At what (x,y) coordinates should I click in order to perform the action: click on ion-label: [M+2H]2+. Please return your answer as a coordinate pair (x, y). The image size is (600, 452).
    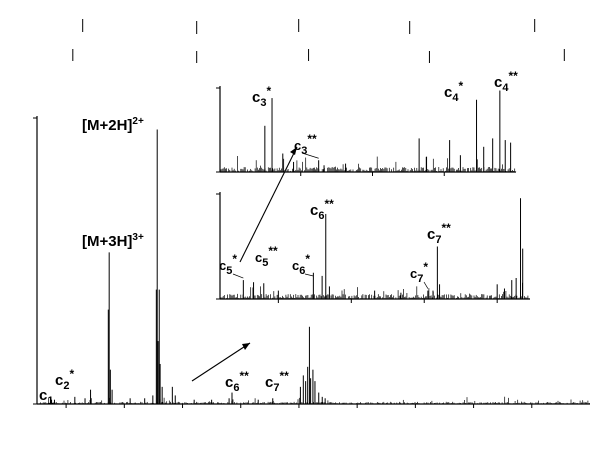
    Looking at the image, I should click on (113, 125).